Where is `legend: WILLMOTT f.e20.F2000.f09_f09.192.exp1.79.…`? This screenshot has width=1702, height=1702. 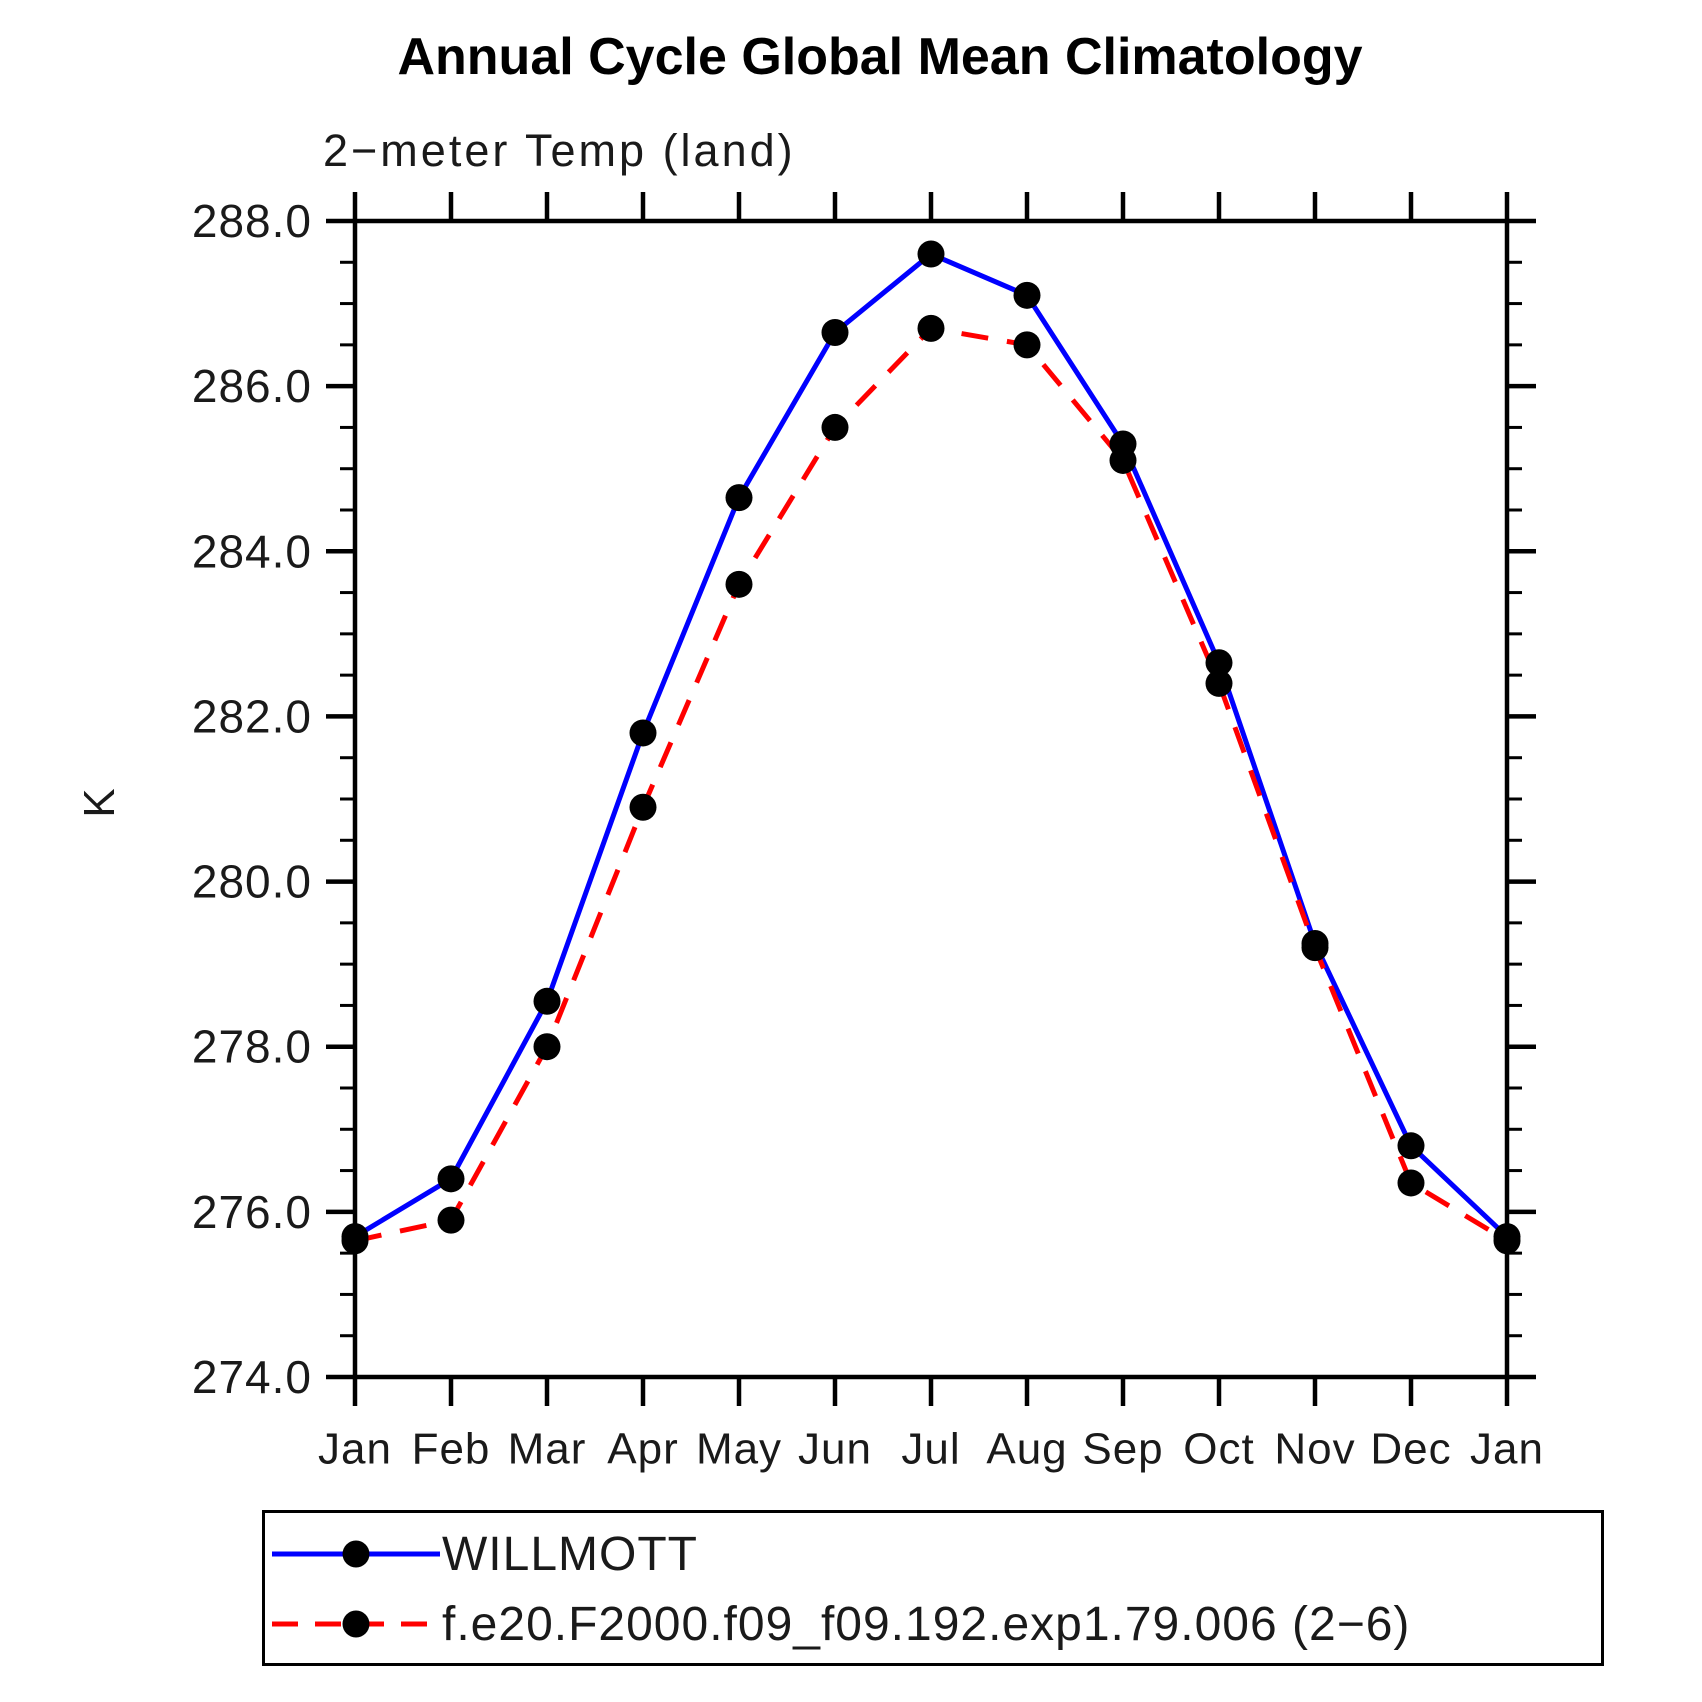 legend: WILLMOTT f.e20.F2000.f09_f09.192.exp1.79.… is located at coordinates (933, 1588).